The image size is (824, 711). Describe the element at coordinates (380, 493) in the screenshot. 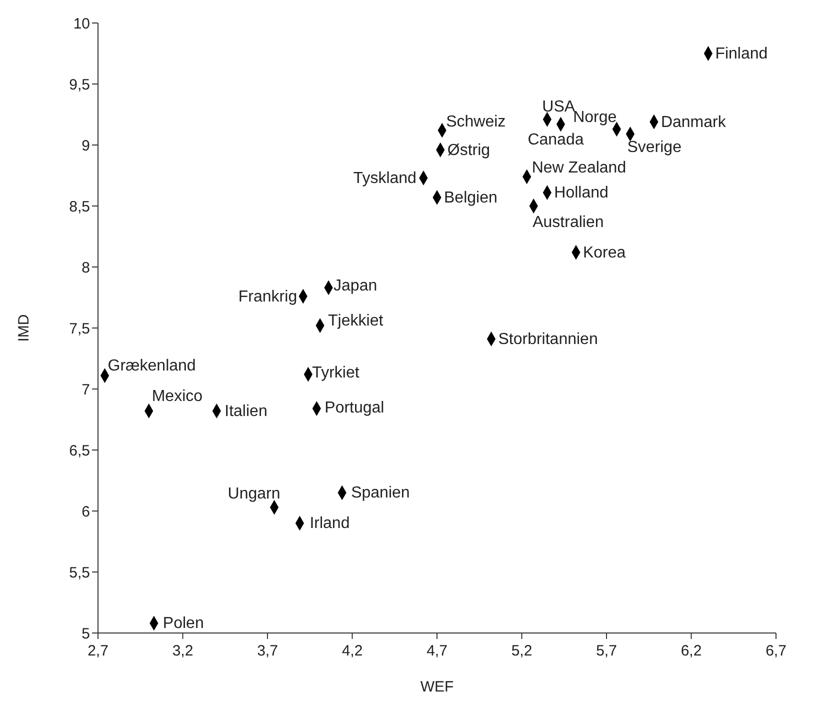

I see `annotation: Spanien` at that location.